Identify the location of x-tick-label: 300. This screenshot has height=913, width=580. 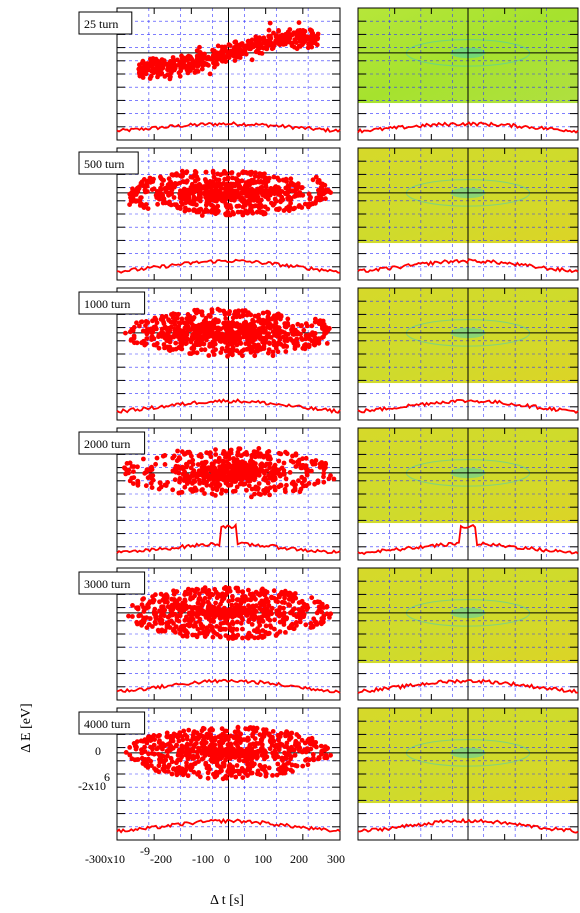
(336, 859).